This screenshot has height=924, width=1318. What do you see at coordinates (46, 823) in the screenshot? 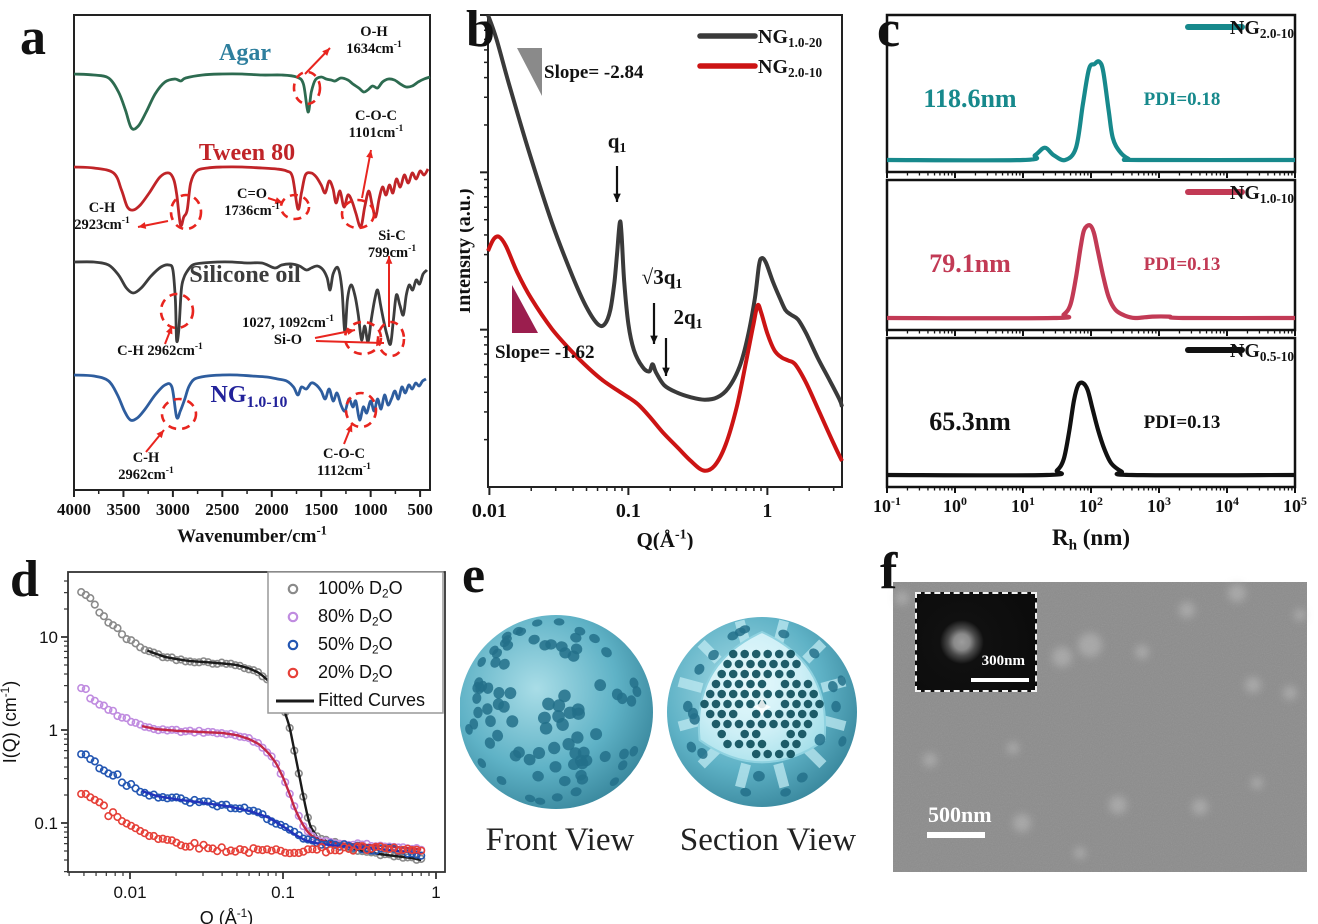
I see `y-tick-label: 0.1` at bounding box center [46, 823].